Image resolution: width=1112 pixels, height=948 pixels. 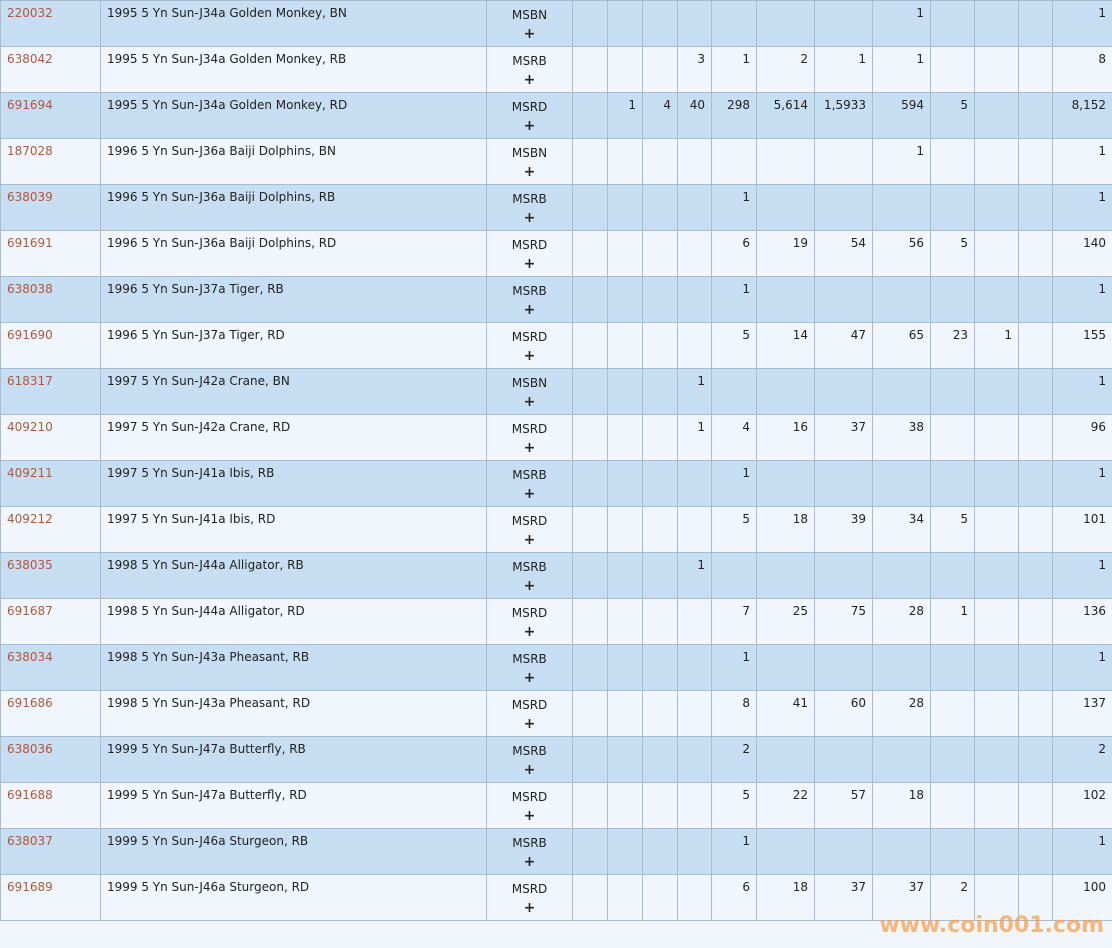 I want to click on description-cell: 1998 5 Yn Sun-J44a Alligator, RD, so click(x=293, y=621).